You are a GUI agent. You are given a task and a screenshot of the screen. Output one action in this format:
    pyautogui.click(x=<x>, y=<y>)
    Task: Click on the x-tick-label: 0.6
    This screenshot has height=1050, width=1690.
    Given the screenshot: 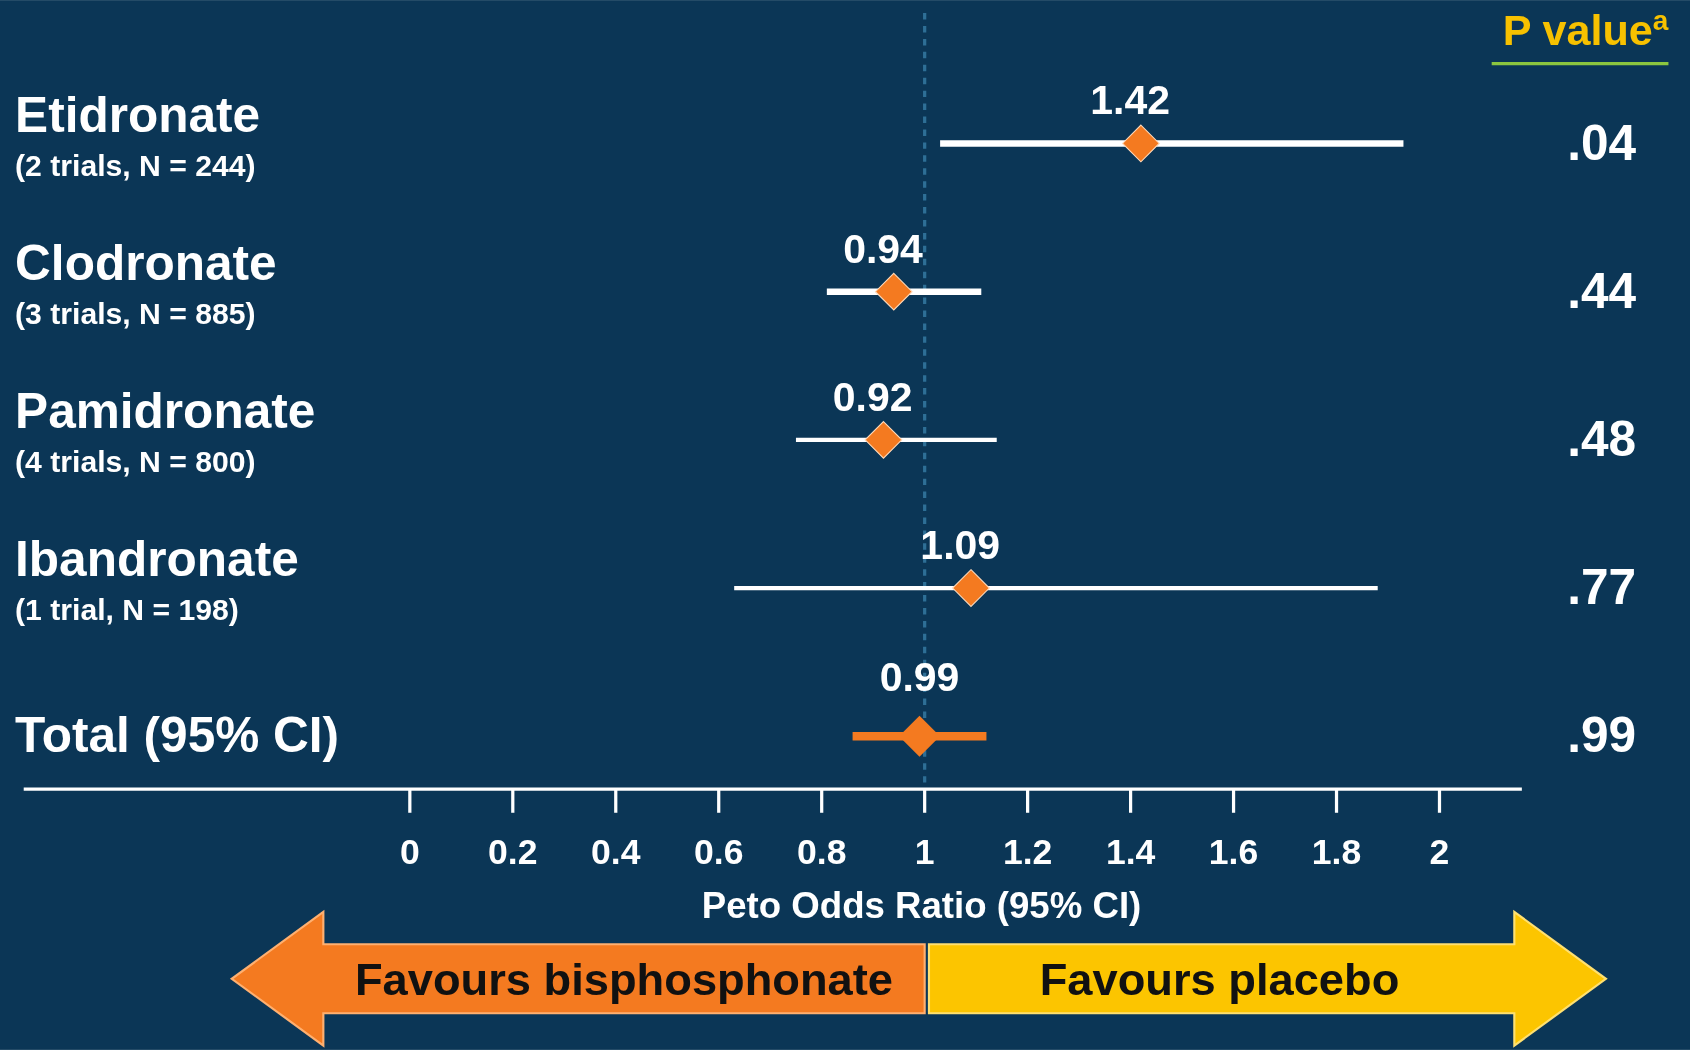 What is the action you would take?
    pyautogui.click(x=719, y=852)
    